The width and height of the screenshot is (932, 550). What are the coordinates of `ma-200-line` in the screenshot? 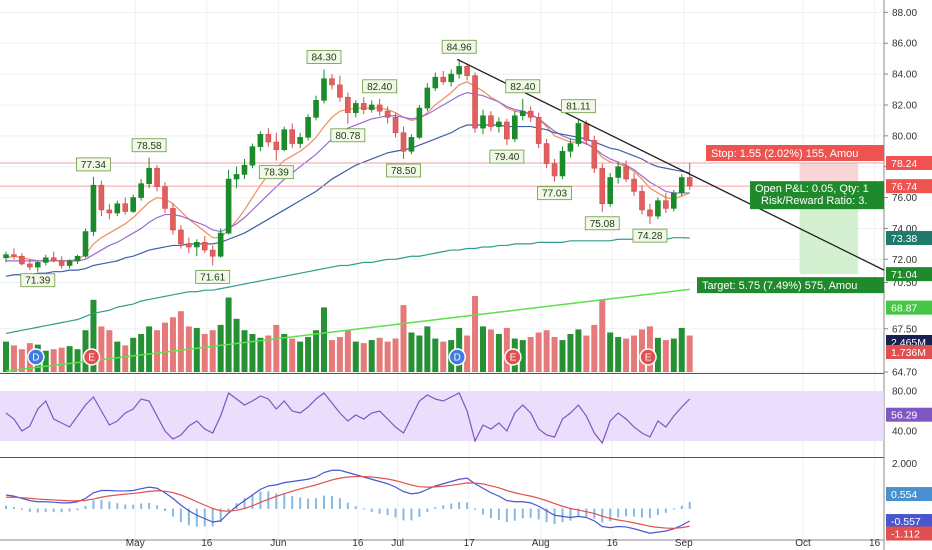 It's located at (347, 285).